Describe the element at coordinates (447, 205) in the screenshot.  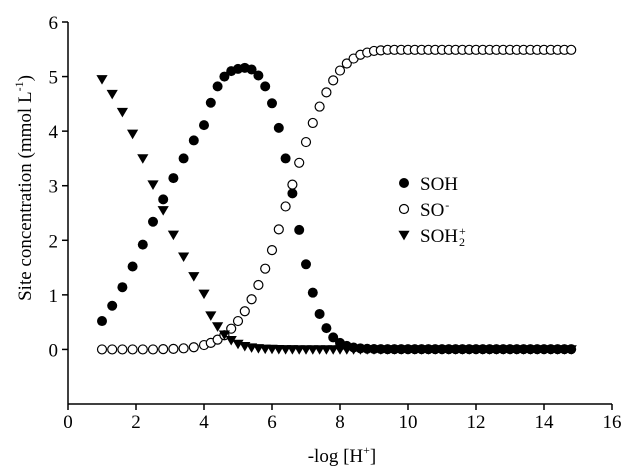
I see `legend-label-sup: -` at that location.